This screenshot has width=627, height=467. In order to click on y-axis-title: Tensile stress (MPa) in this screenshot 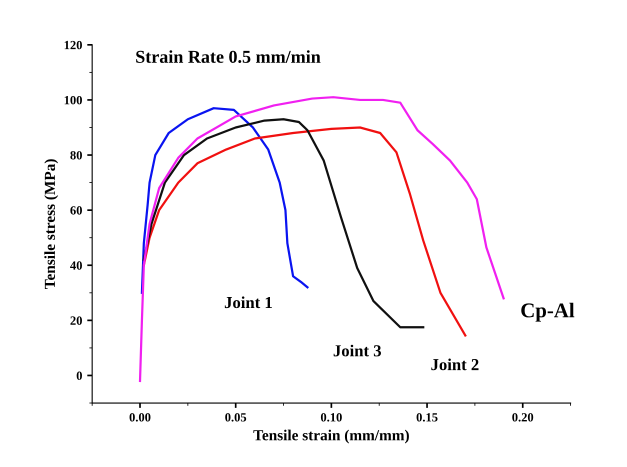, I will do `click(51, 224)`.